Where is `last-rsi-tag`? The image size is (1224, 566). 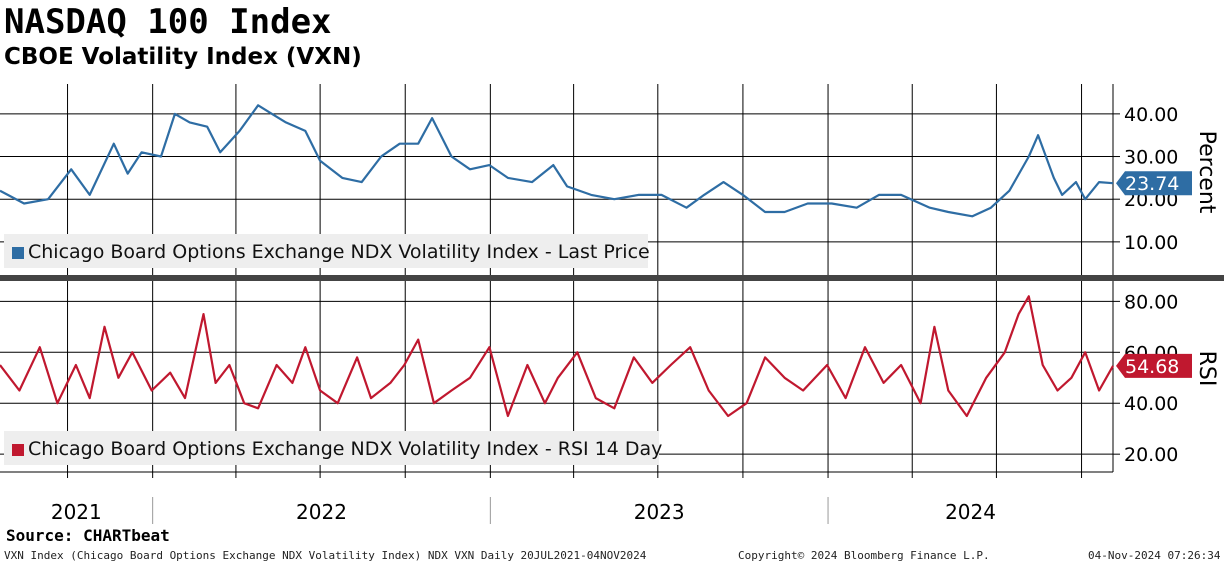 last-rsi-tag is located at coordinates (1154, 365).